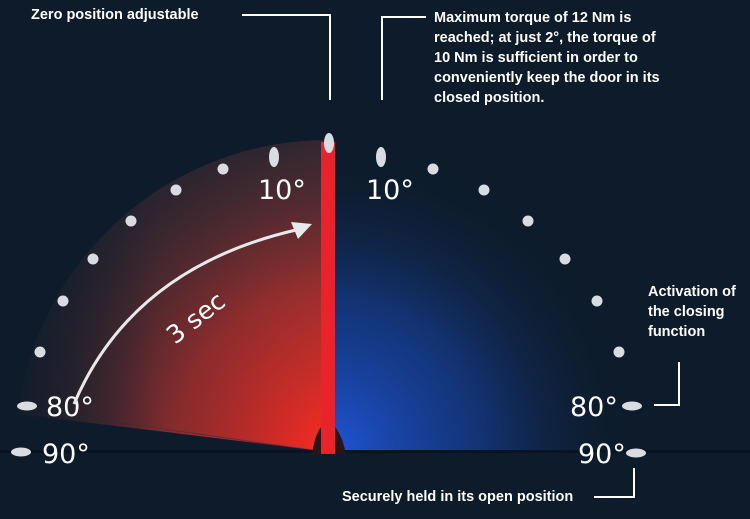 Image resolution: width=750 pixels, height=519 pixels. I want to click on door-bar, so click(328, 298).